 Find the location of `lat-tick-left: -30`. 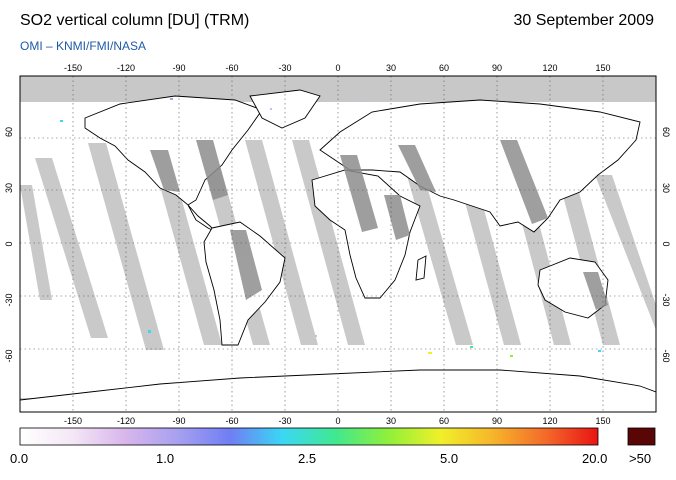

lat-tick-left: -30 is located at coordinates (9, 299).